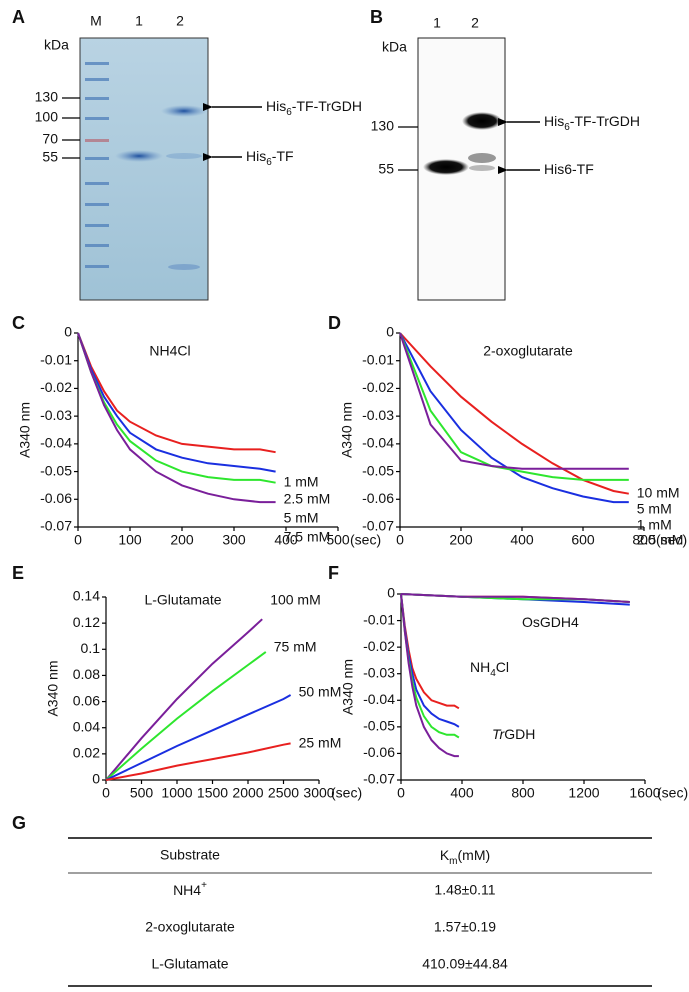 This screenshot has width=689, height=992. Describe the element at coordinates (519, 734) in the screenshot. I see `label-part: GDH` at that location.